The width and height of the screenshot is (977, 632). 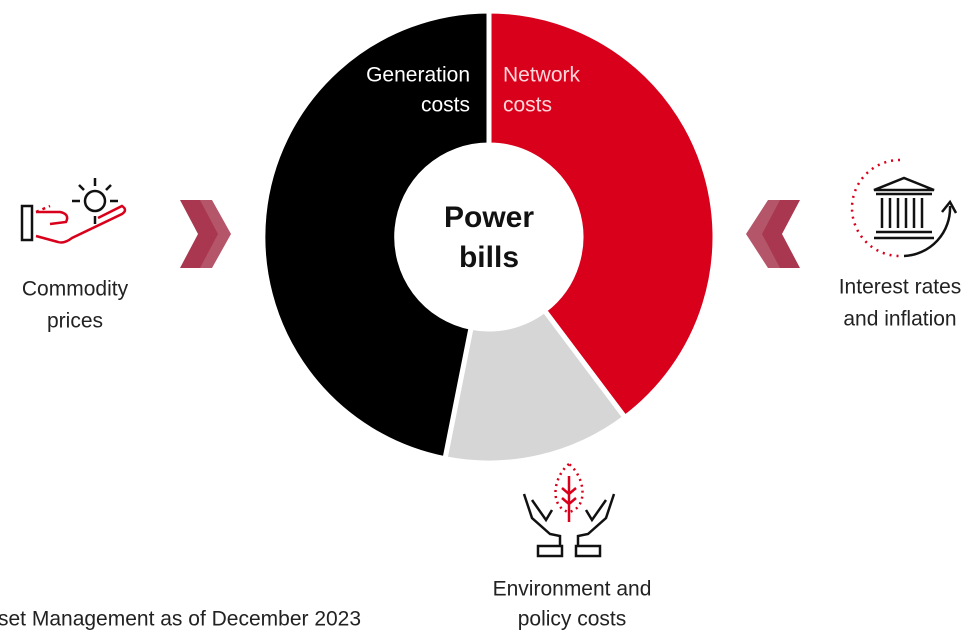 I want to click on driver-label: prices, so click(x=75, y=321).